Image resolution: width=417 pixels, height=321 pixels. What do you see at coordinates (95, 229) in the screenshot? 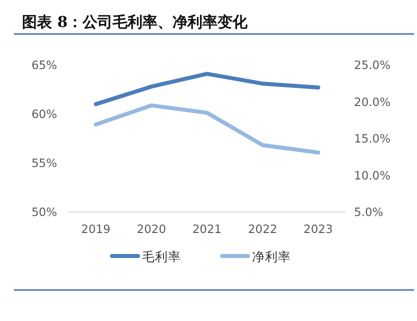
I see `x-tick-label: 2019` at bounding box center [95, 229].